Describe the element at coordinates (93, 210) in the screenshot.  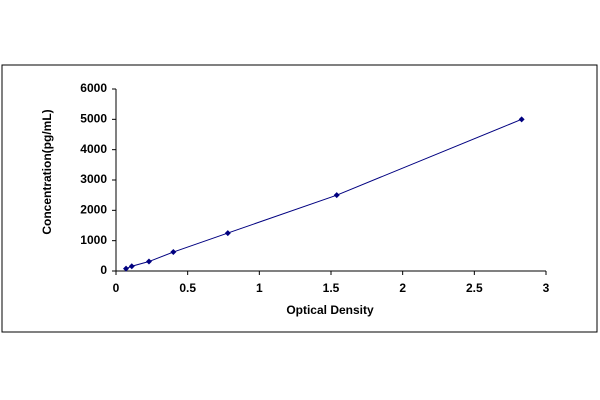
I see `y-tick-label: 2000` at that location.